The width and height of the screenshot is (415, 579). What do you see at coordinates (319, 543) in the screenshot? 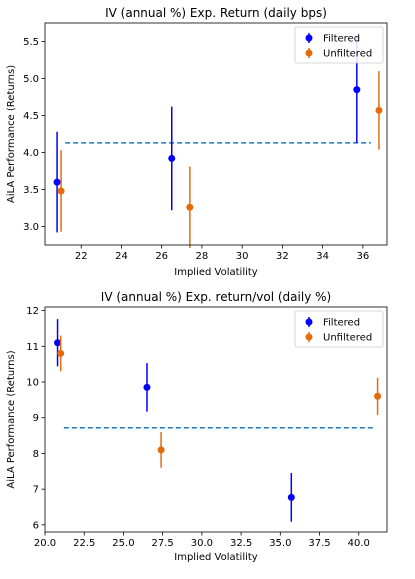
I see `x-tick-label: 37.5` at bounding box center [319, 543].